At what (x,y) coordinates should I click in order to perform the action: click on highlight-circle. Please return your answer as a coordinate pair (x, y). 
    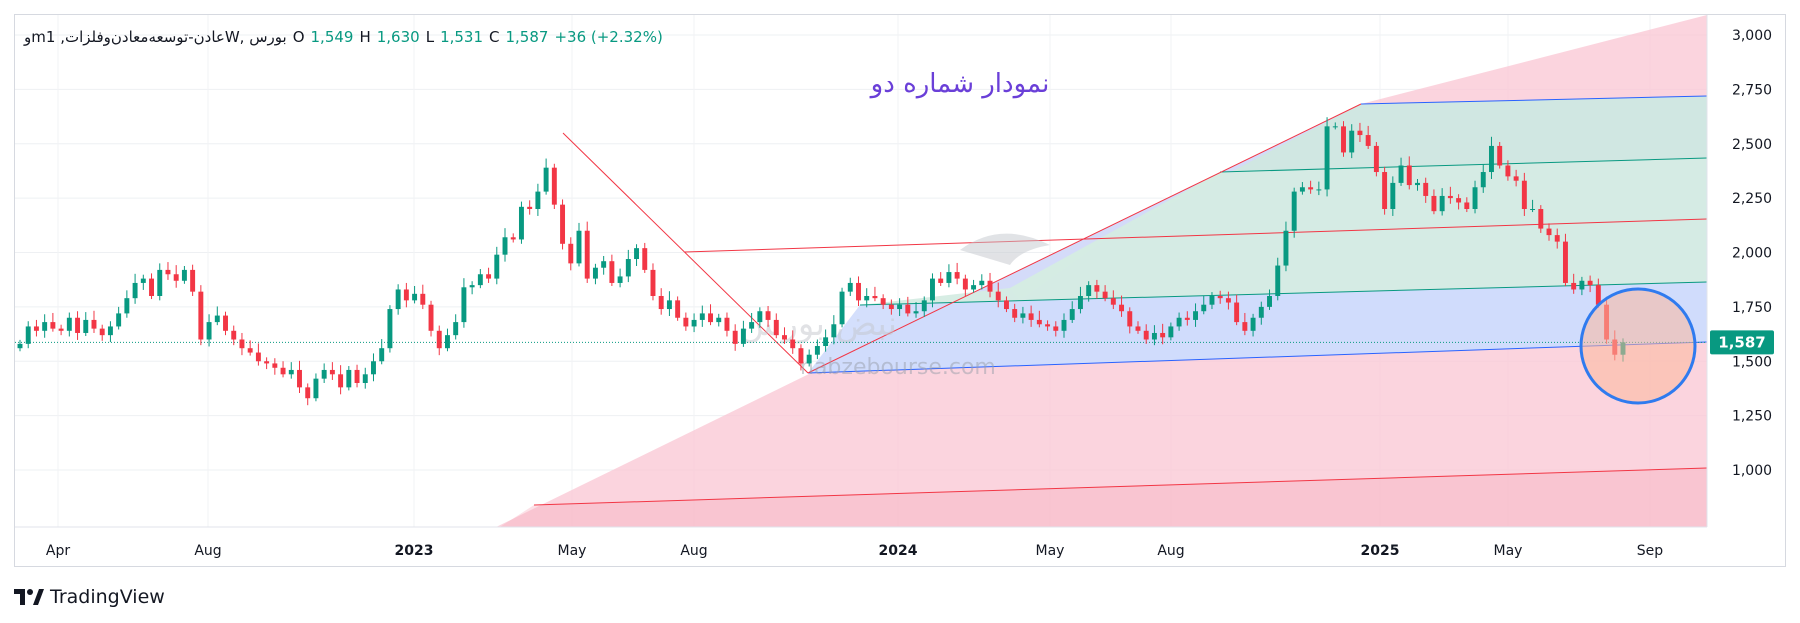
    Looking at the image, I should click on (1638, 346).